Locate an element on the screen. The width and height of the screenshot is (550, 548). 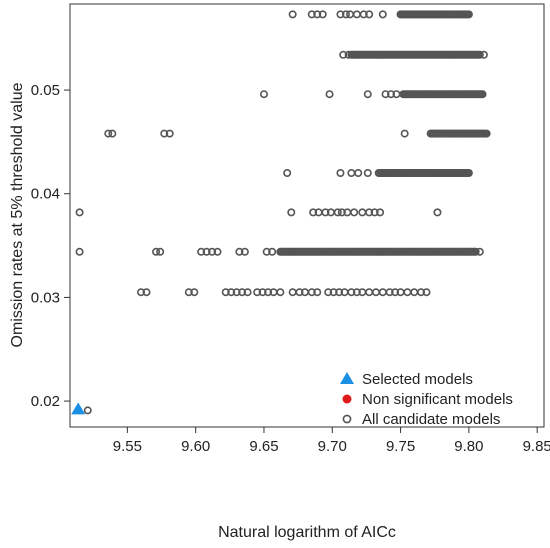
legend-open-circle-icon is located at coordinates (347, 419).